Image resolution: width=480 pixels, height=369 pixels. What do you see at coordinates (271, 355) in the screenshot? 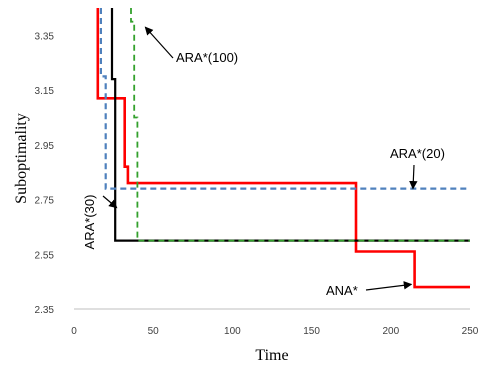
I see `x-axis-title: Time` at bounding box center [271, 355].